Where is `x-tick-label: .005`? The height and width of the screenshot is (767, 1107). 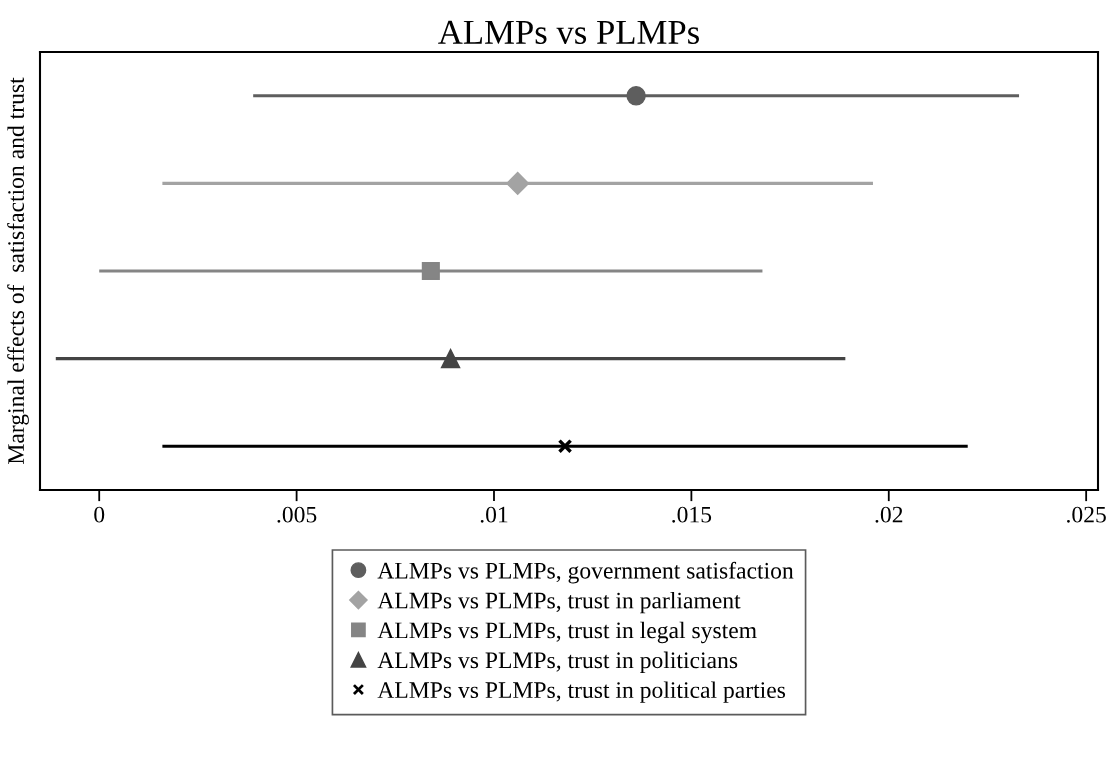
x-tick-label: .005 is located at coordinates (297, 514).